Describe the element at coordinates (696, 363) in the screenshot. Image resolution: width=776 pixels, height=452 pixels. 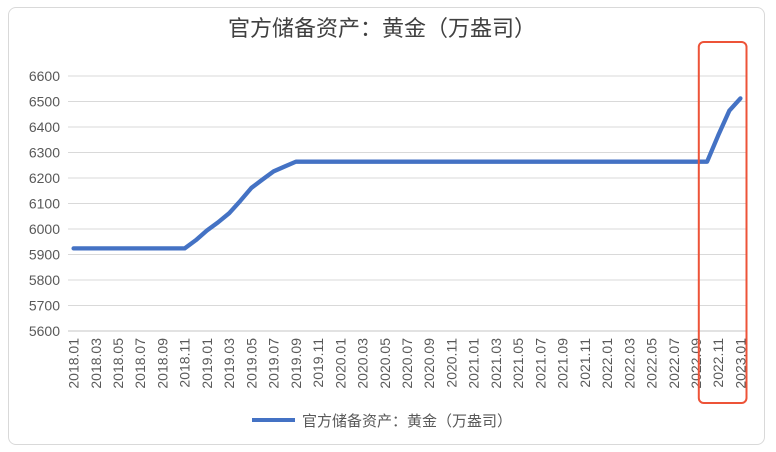
I see `x-tick-label: 2022.09` at that location.